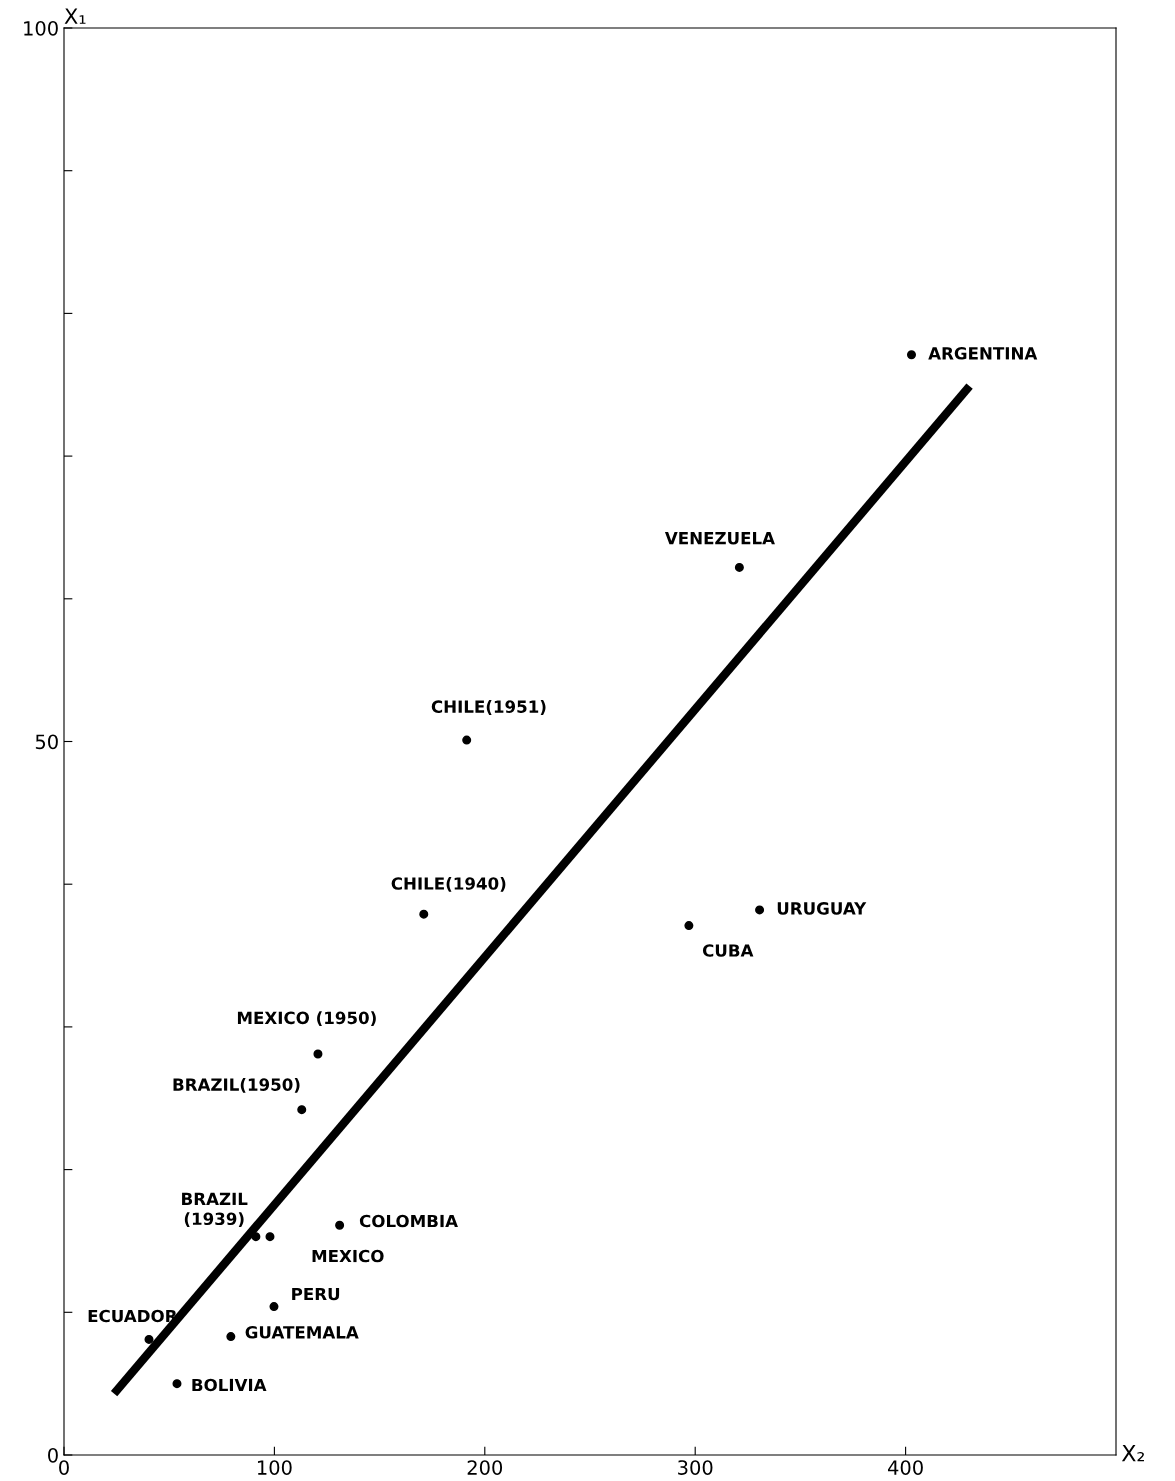 This screenshot has width=1175, height=1481. I want to click on annotation: BRAZIL(1950), so click(236, 1085).